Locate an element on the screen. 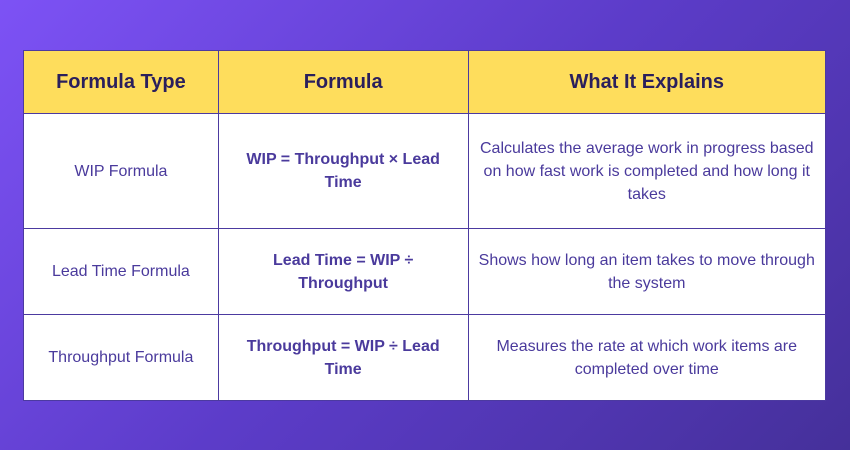 Image resolution: width=850 pixels, height=450 pixels. header-formula: Formula is located at coordinates (343, 82).